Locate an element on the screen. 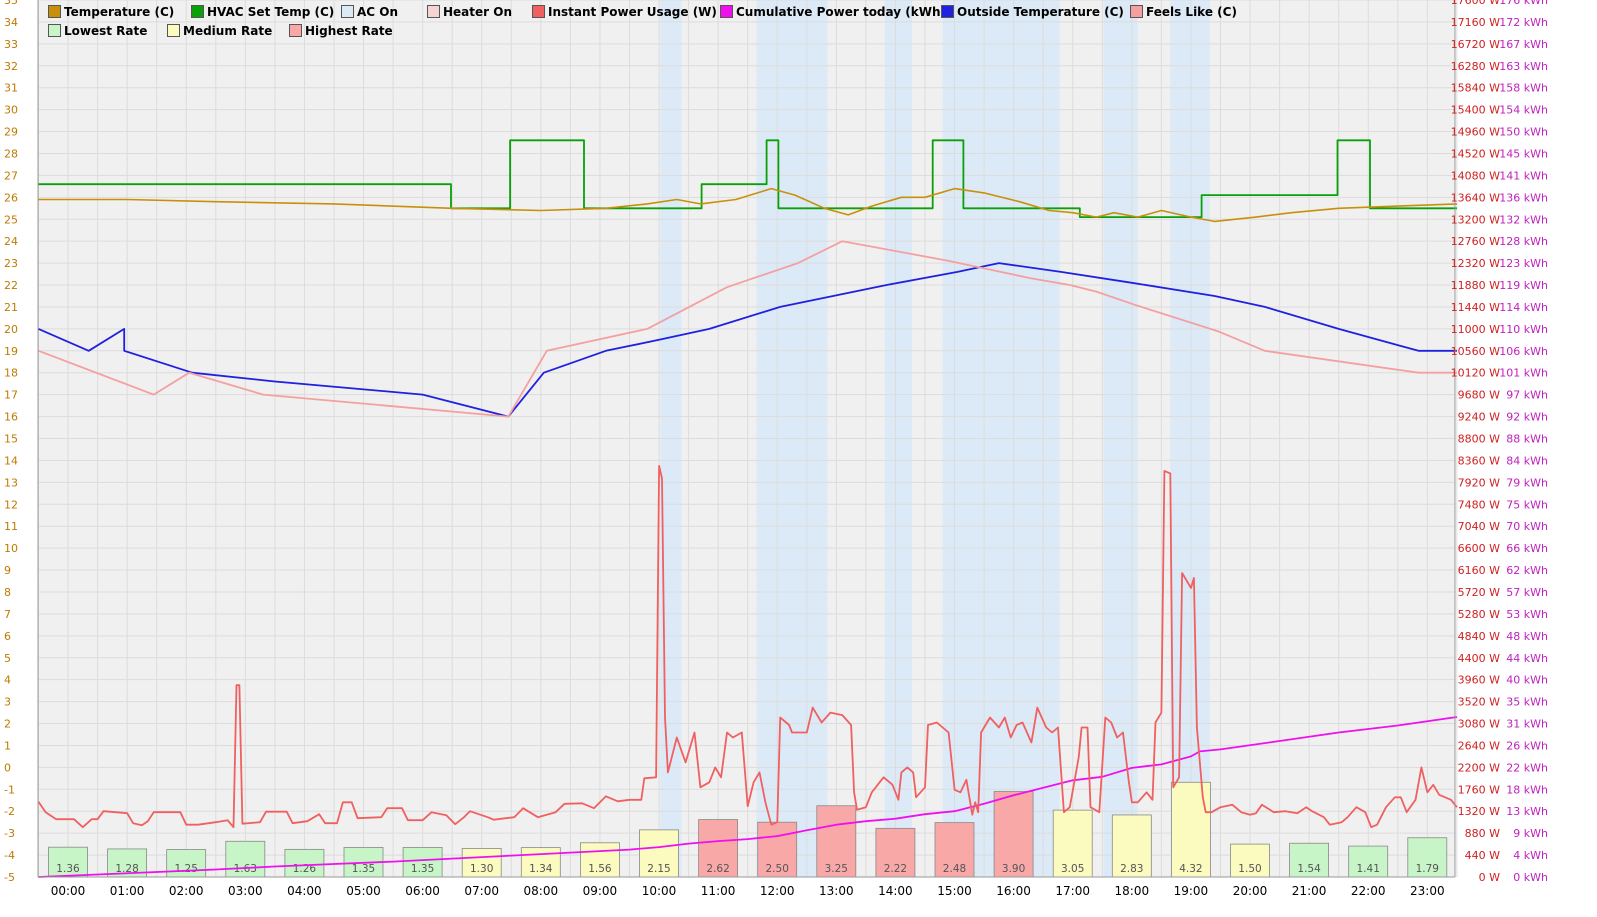  right-watt-tick-label: 14080 W is located at coordinates (1475, 175).